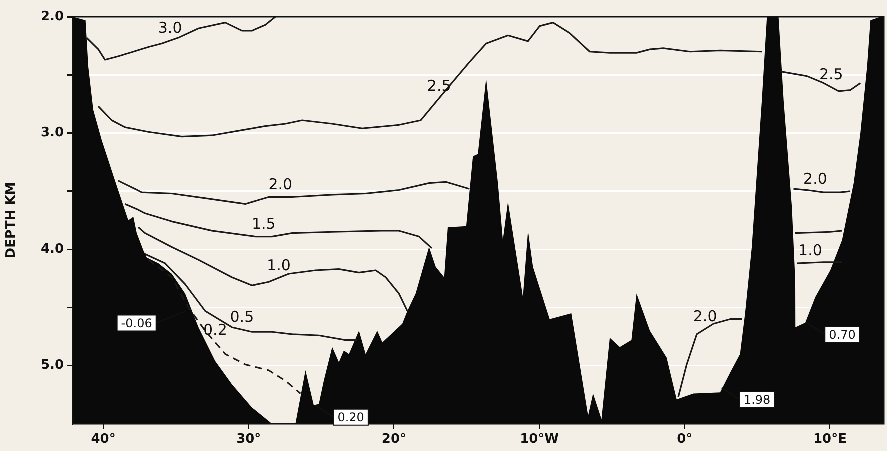 Image resolution: width=887 pixels, height=451 pixels. Describe the element at coordinates (249, 440) in the screenshot. I see `x-tick-label: 30°` at that location.